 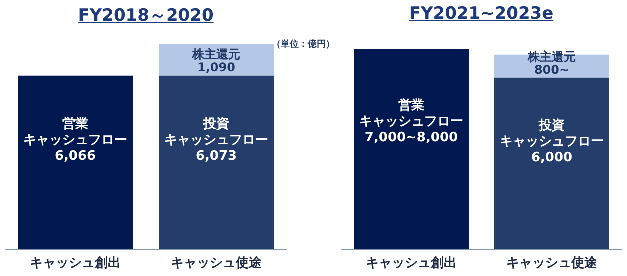 I want to click on data-label: 6,066, so click(x=75, y=156).